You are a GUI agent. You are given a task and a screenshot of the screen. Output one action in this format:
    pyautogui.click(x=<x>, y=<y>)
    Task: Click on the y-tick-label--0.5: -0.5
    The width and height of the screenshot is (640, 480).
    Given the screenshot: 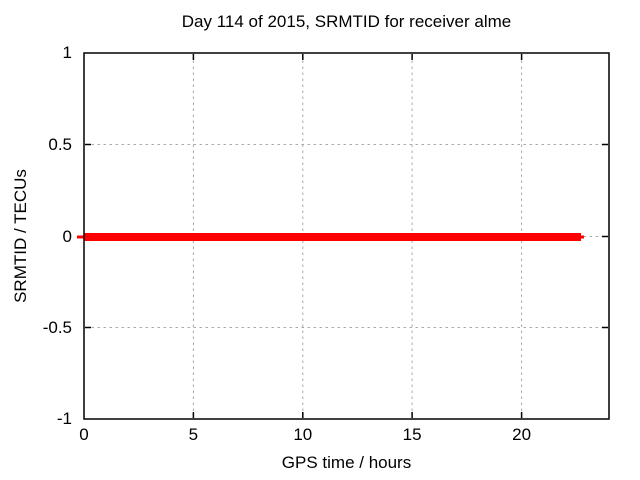 What is the action you would take?
    pyautogui.click(x=57, y=327)
    